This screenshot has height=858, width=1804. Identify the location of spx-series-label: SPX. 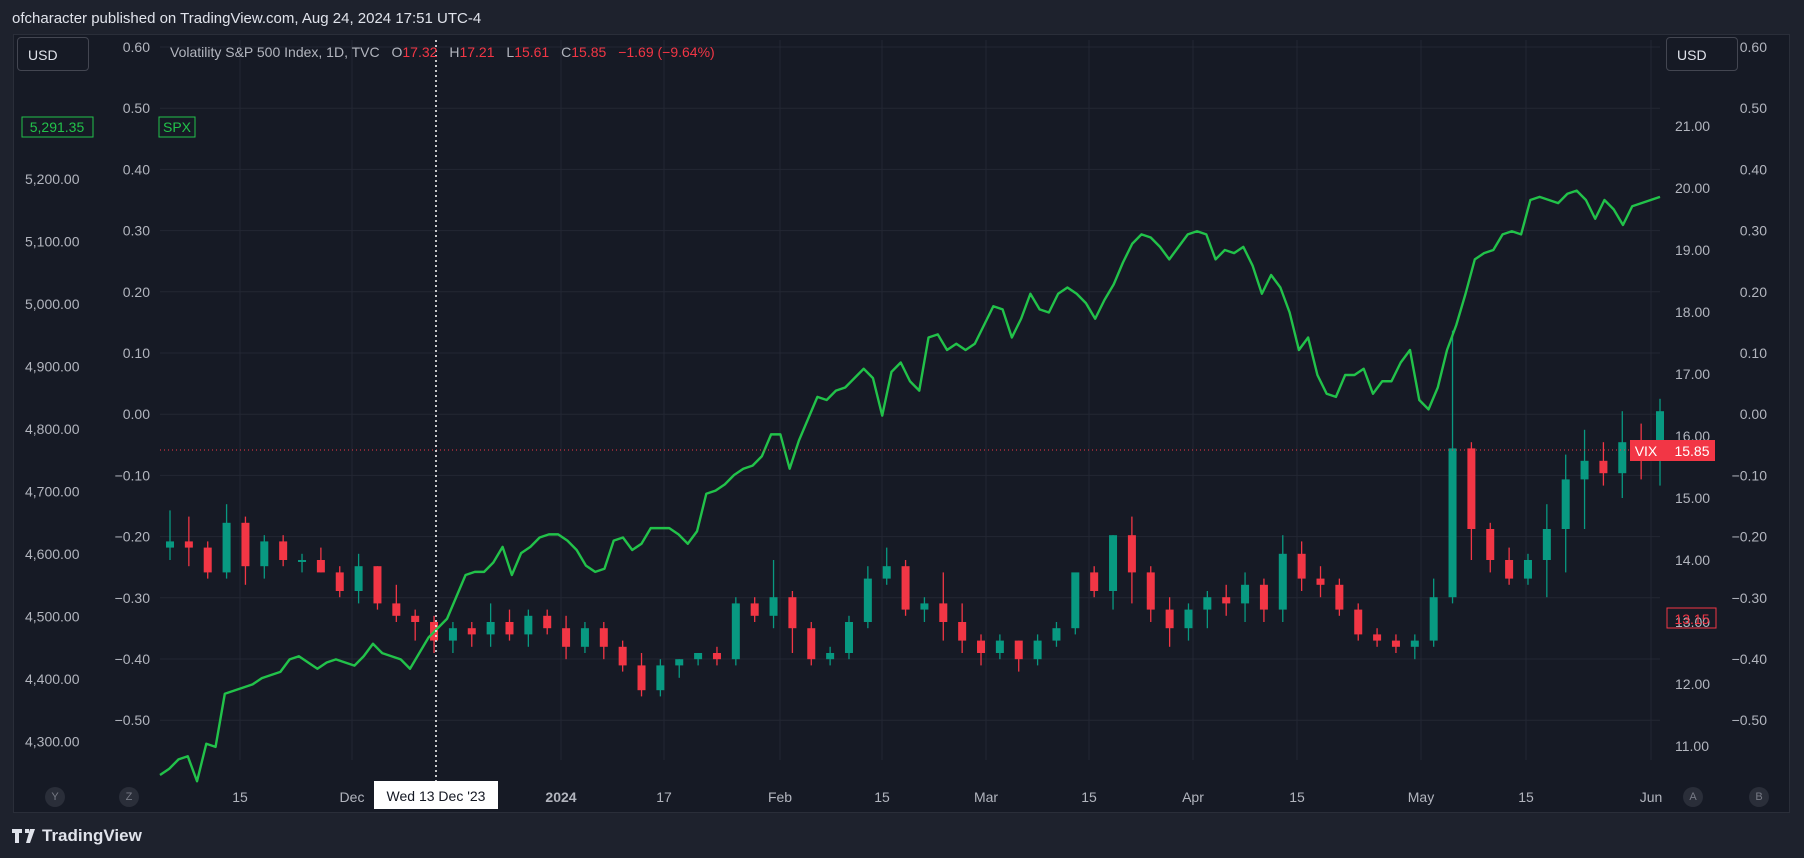
(177, 127).